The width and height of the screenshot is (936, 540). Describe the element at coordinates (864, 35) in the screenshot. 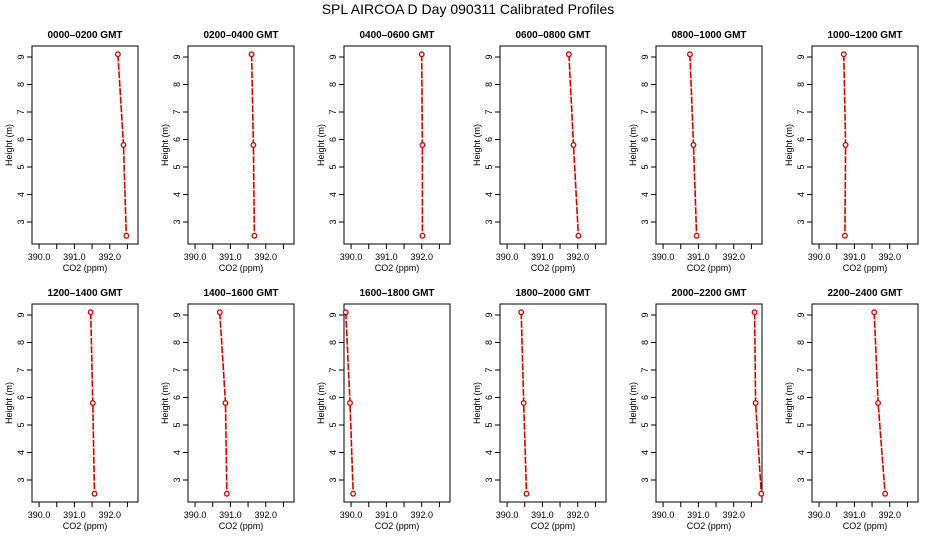

I see `panel-title: 1000–1200 GMT` at that location.